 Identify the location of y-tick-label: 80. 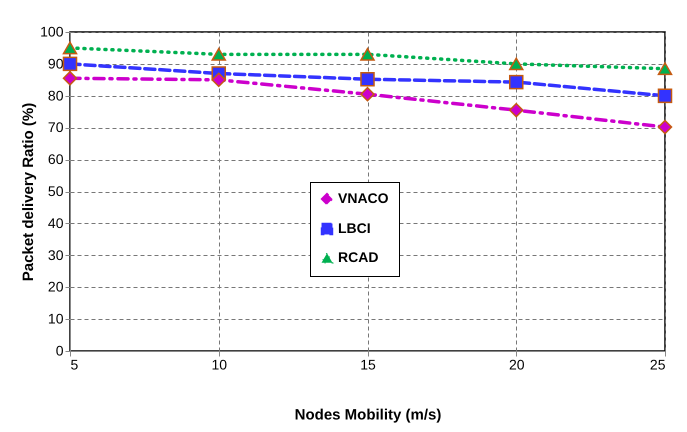
(56, 95).